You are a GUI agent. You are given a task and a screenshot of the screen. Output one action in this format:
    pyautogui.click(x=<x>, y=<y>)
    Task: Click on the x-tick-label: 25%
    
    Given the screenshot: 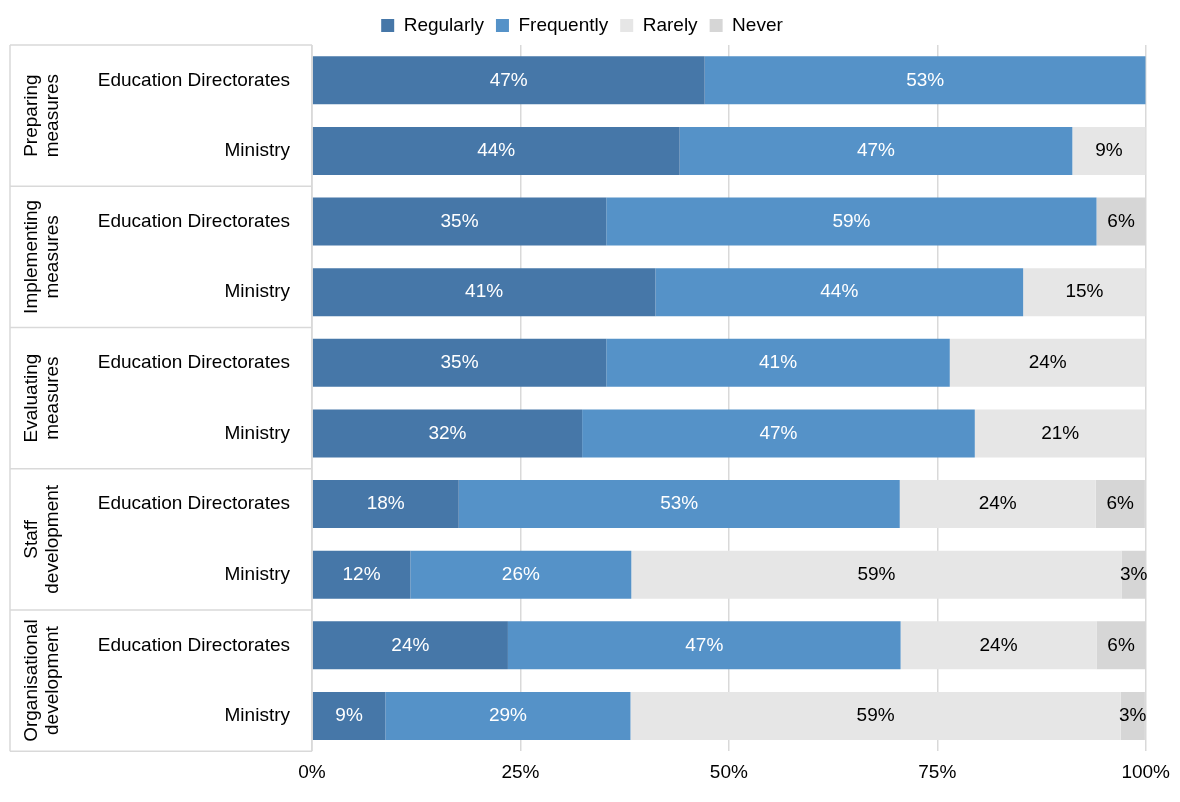 What is the action you would take?
    pyautogui.click(x=520, y=771)
    